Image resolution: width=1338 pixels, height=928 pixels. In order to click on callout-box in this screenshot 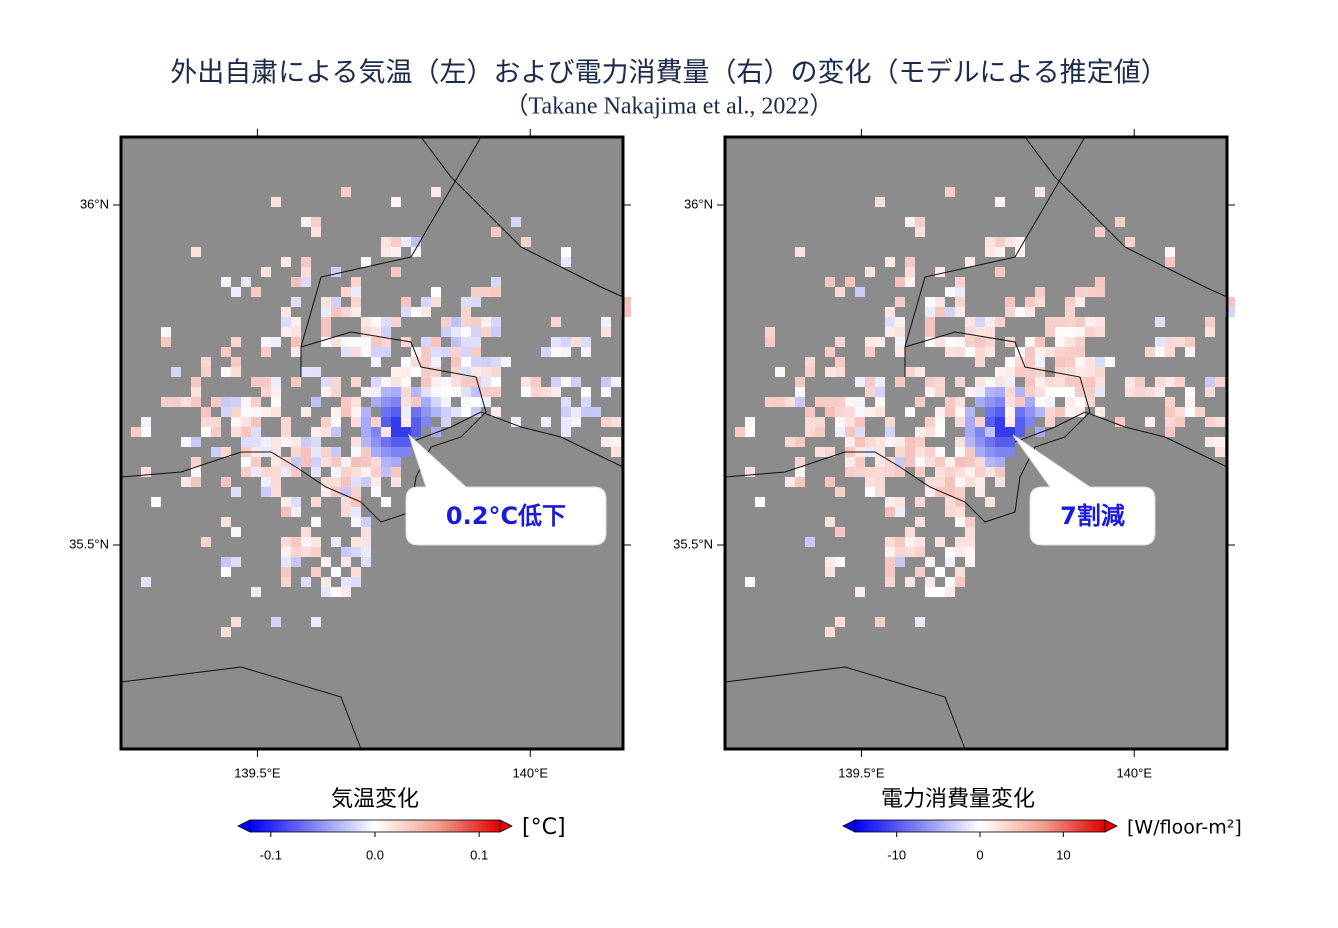, I will do `click(506, 489)`.